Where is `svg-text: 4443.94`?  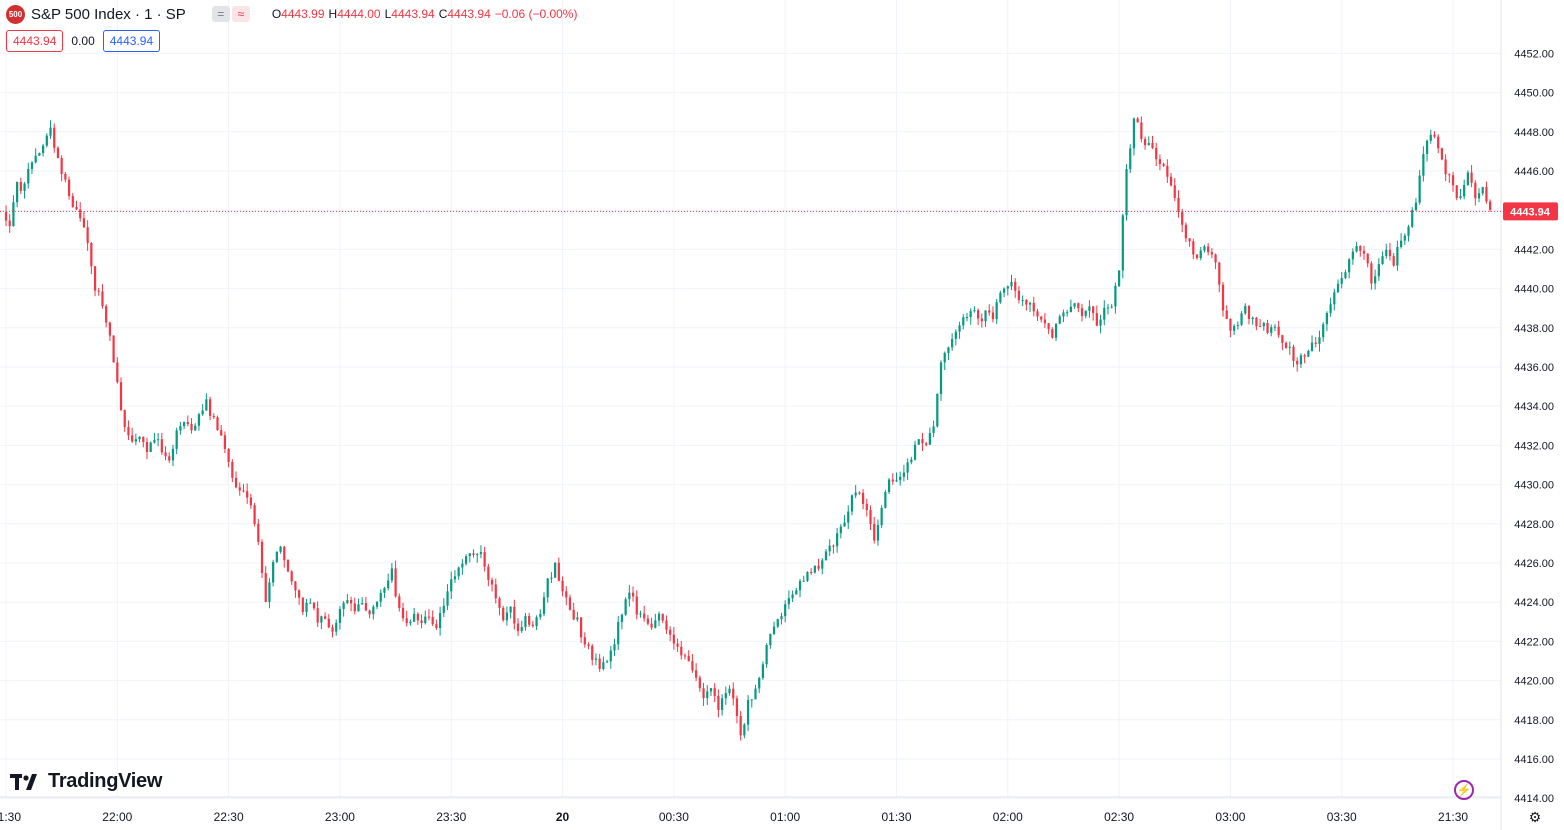
svg-text: 4443.94 is located at coordinates (1530, 212).